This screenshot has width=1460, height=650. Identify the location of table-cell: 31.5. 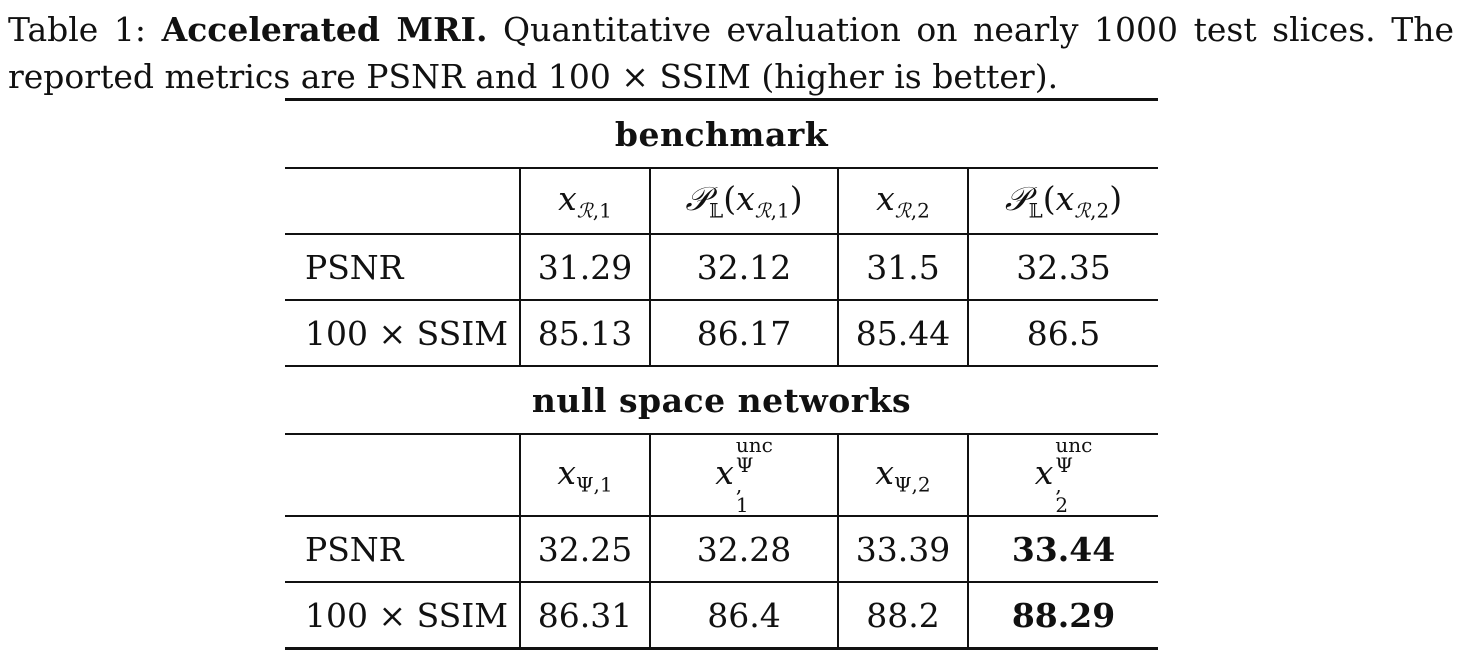
(902, 266).